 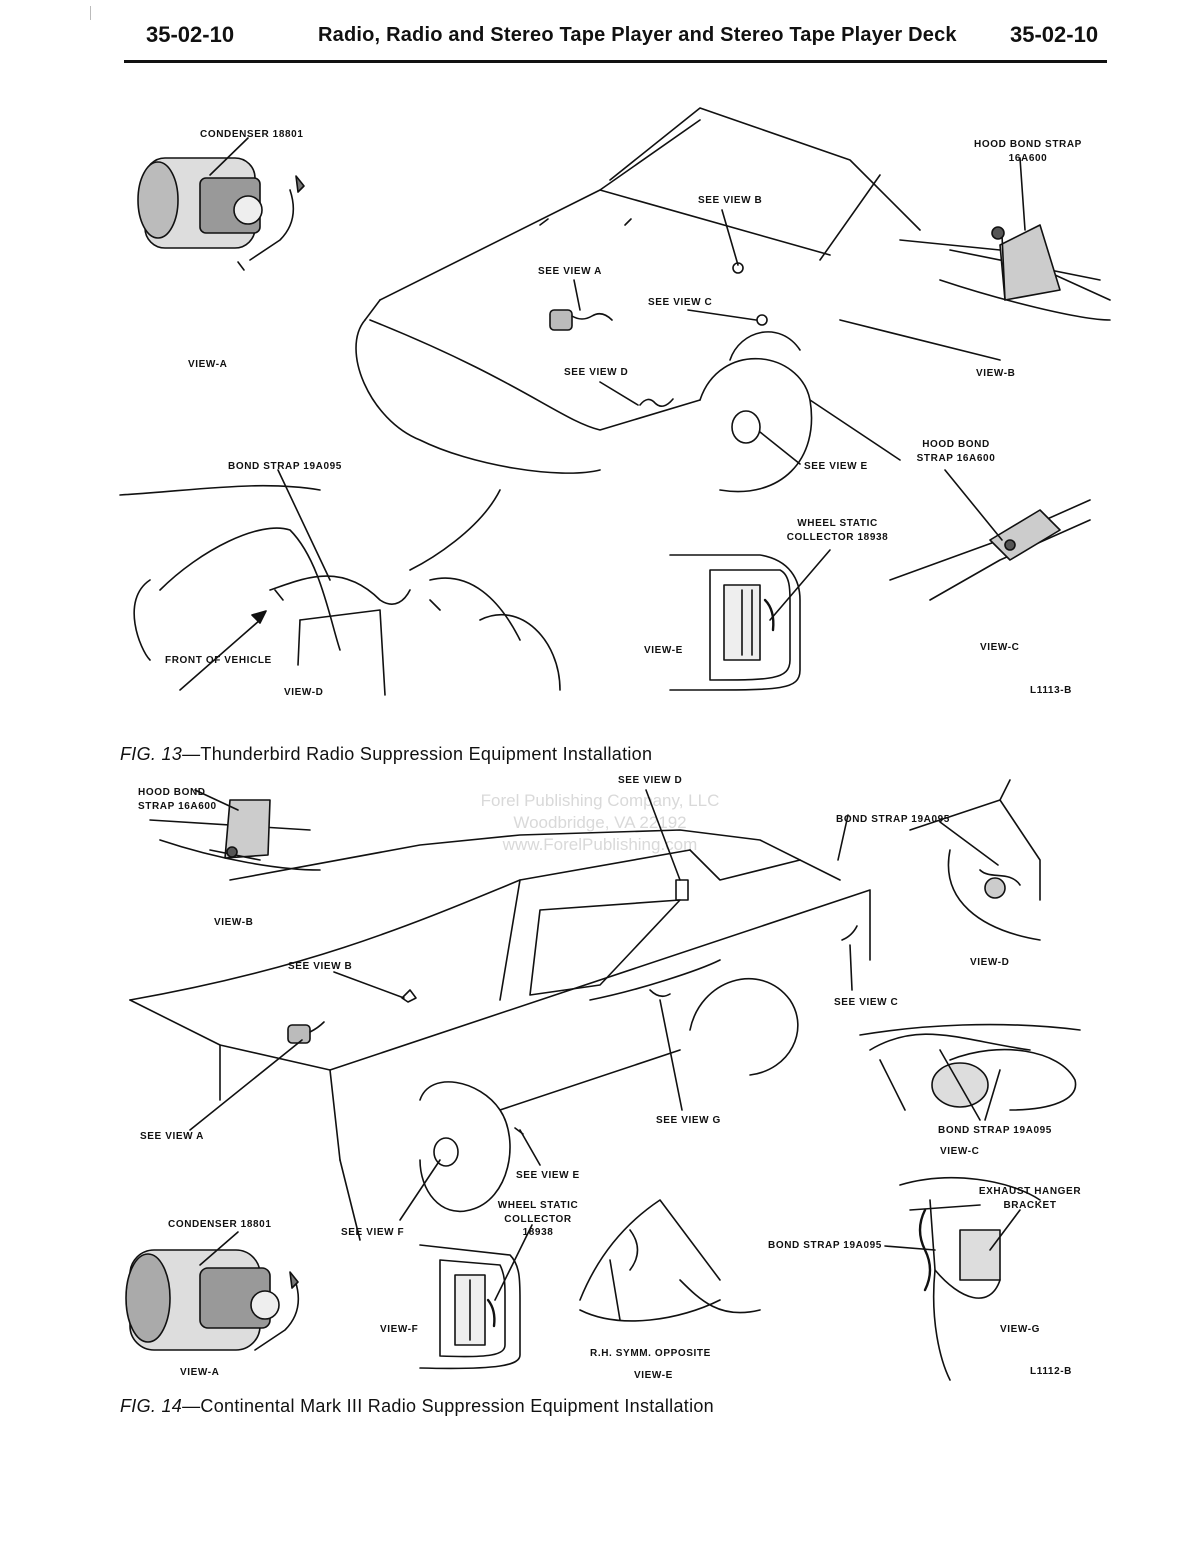 I want to click on label-bond-strap-d: BOND STRAP 19A095, so click(x=893, y=819).